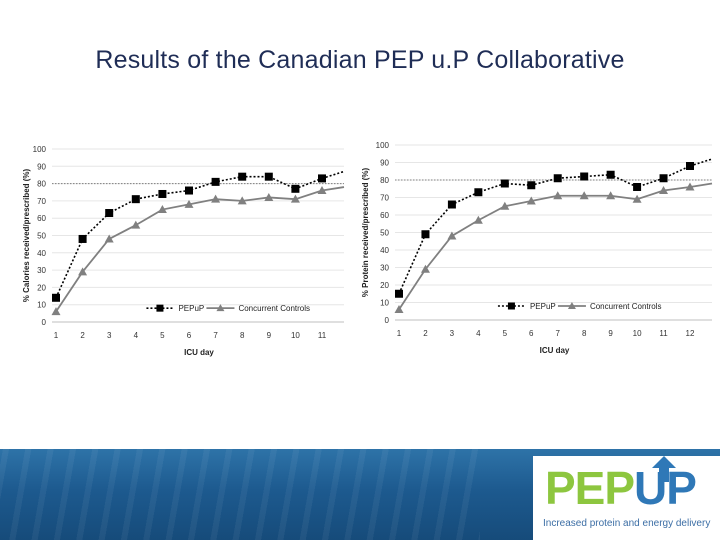 The height and width of the screenshot is (540, 720). I want to click on legend-controls-marker, so click(571, 305).